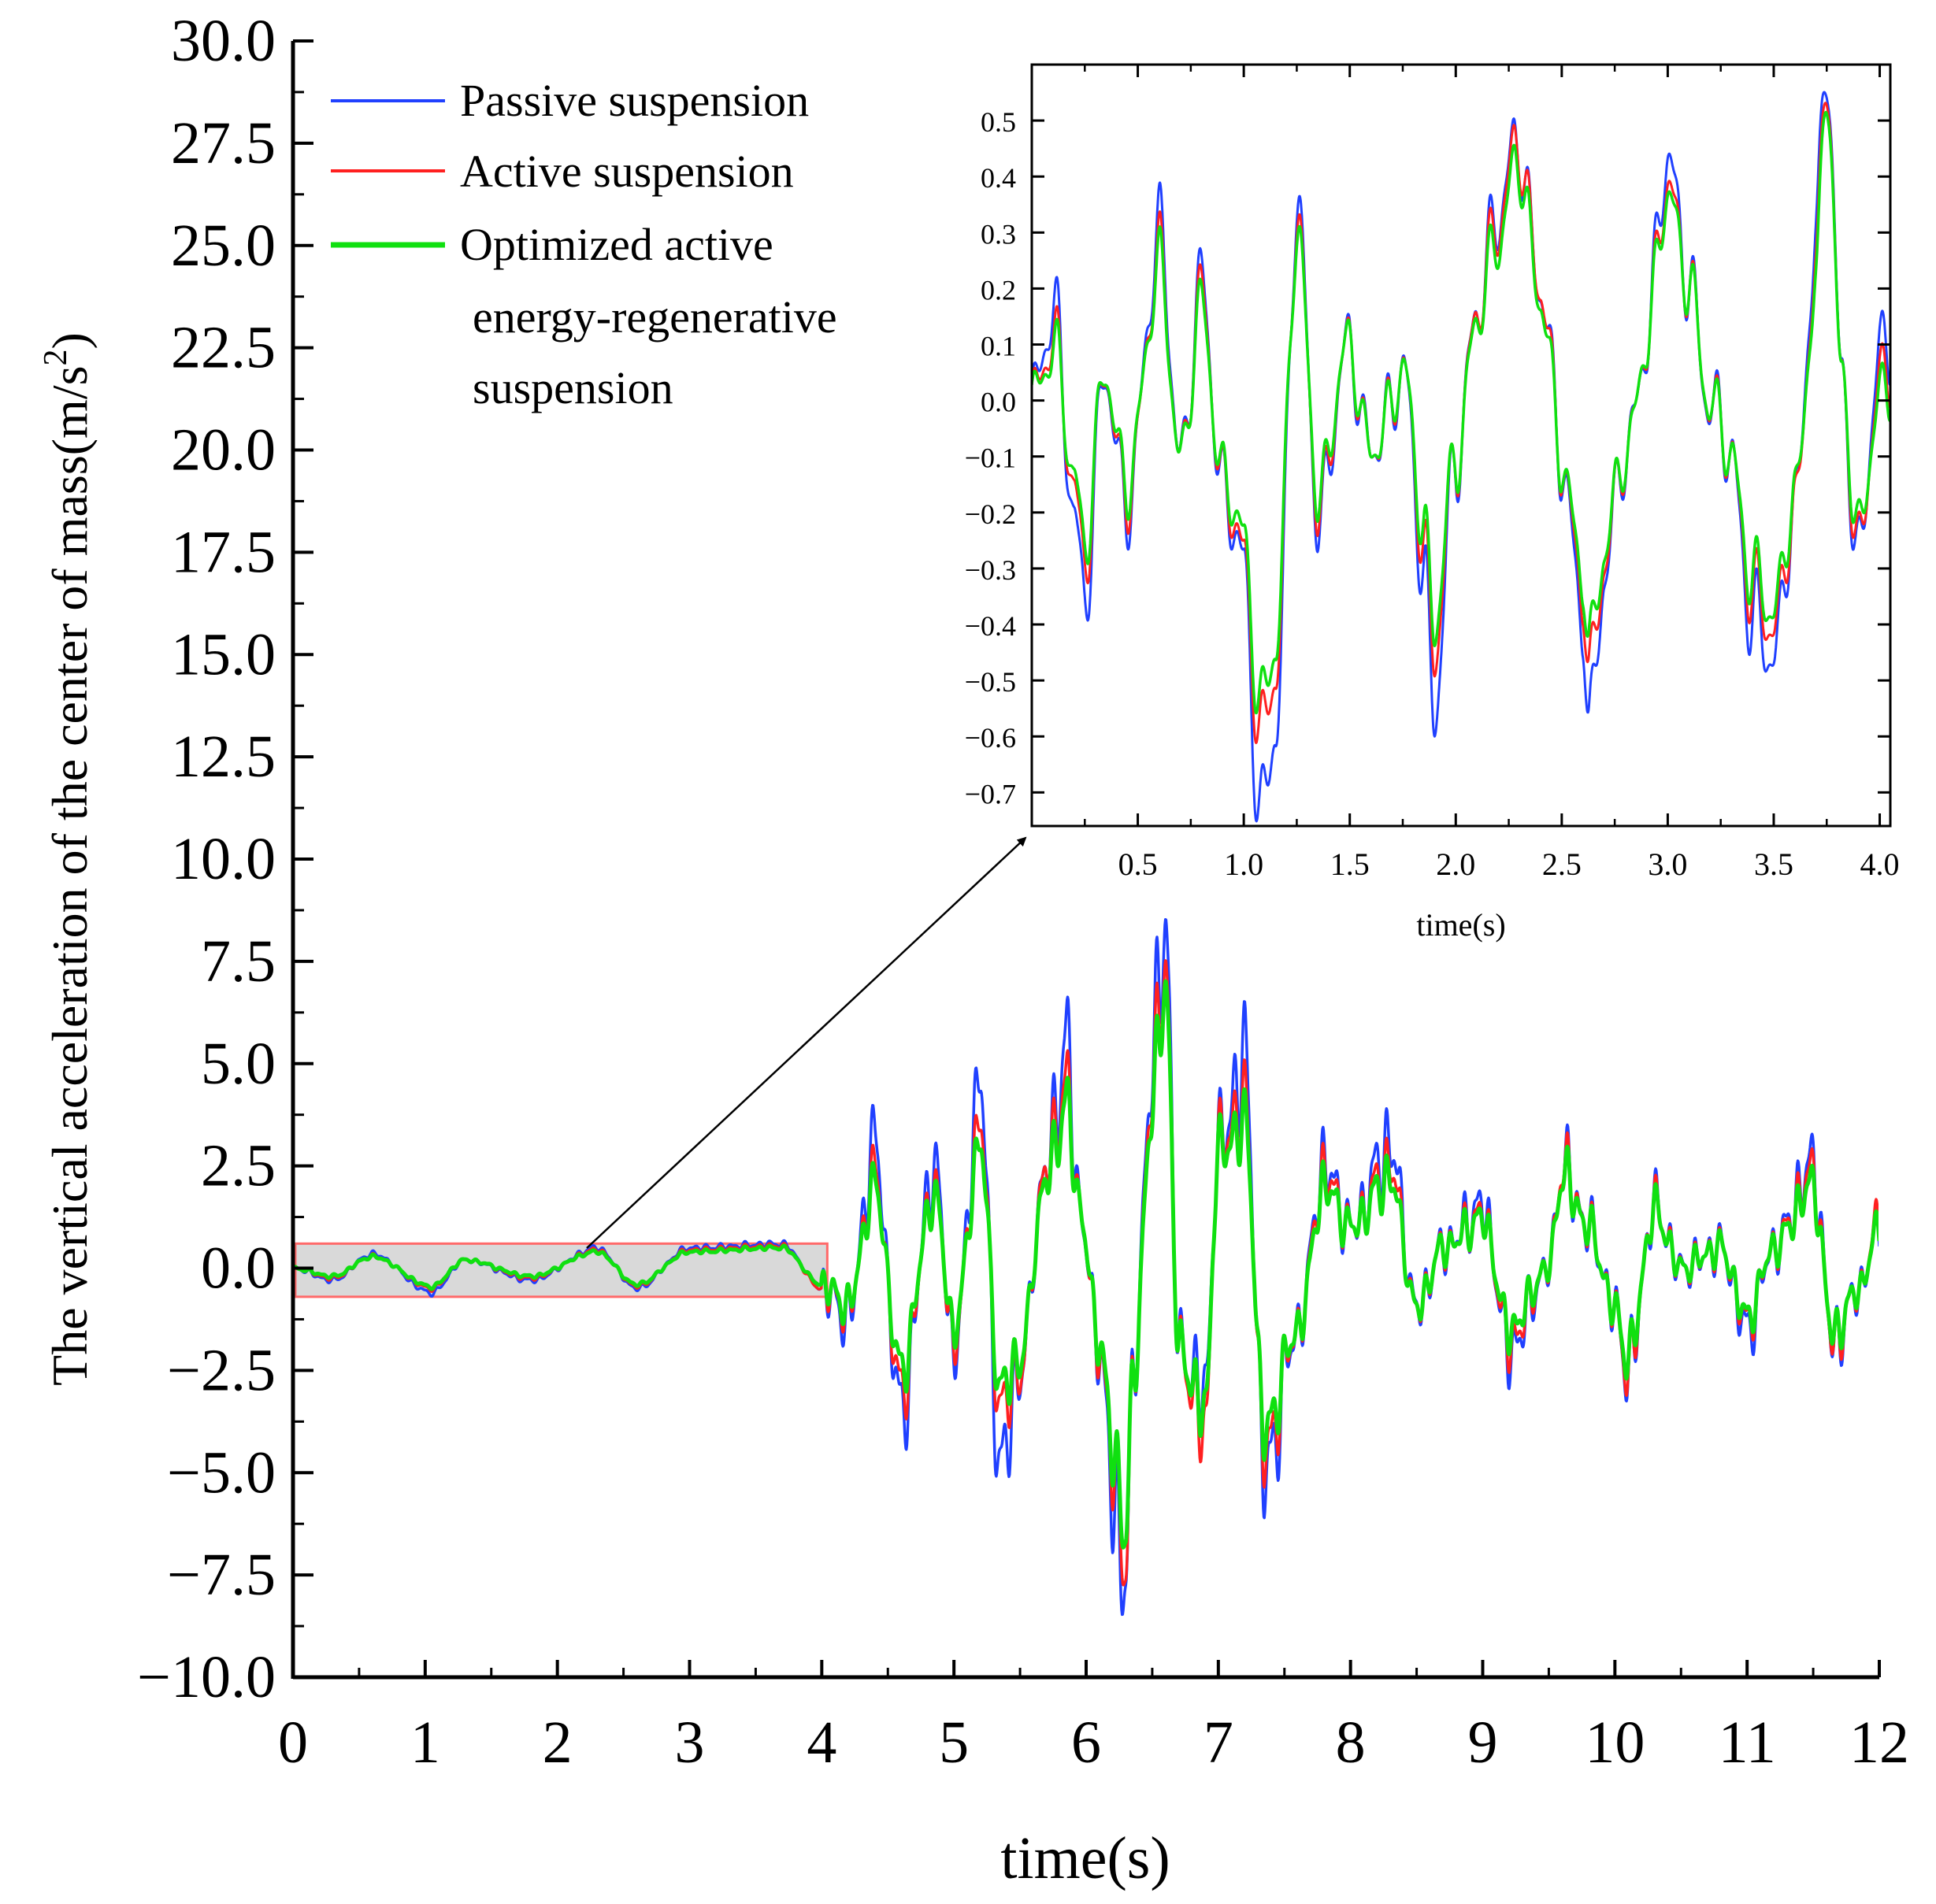 The height and width of the screenshot is (1904, 1936). I want to click on main-y-tick-label: 15.0, so click(223, 654).